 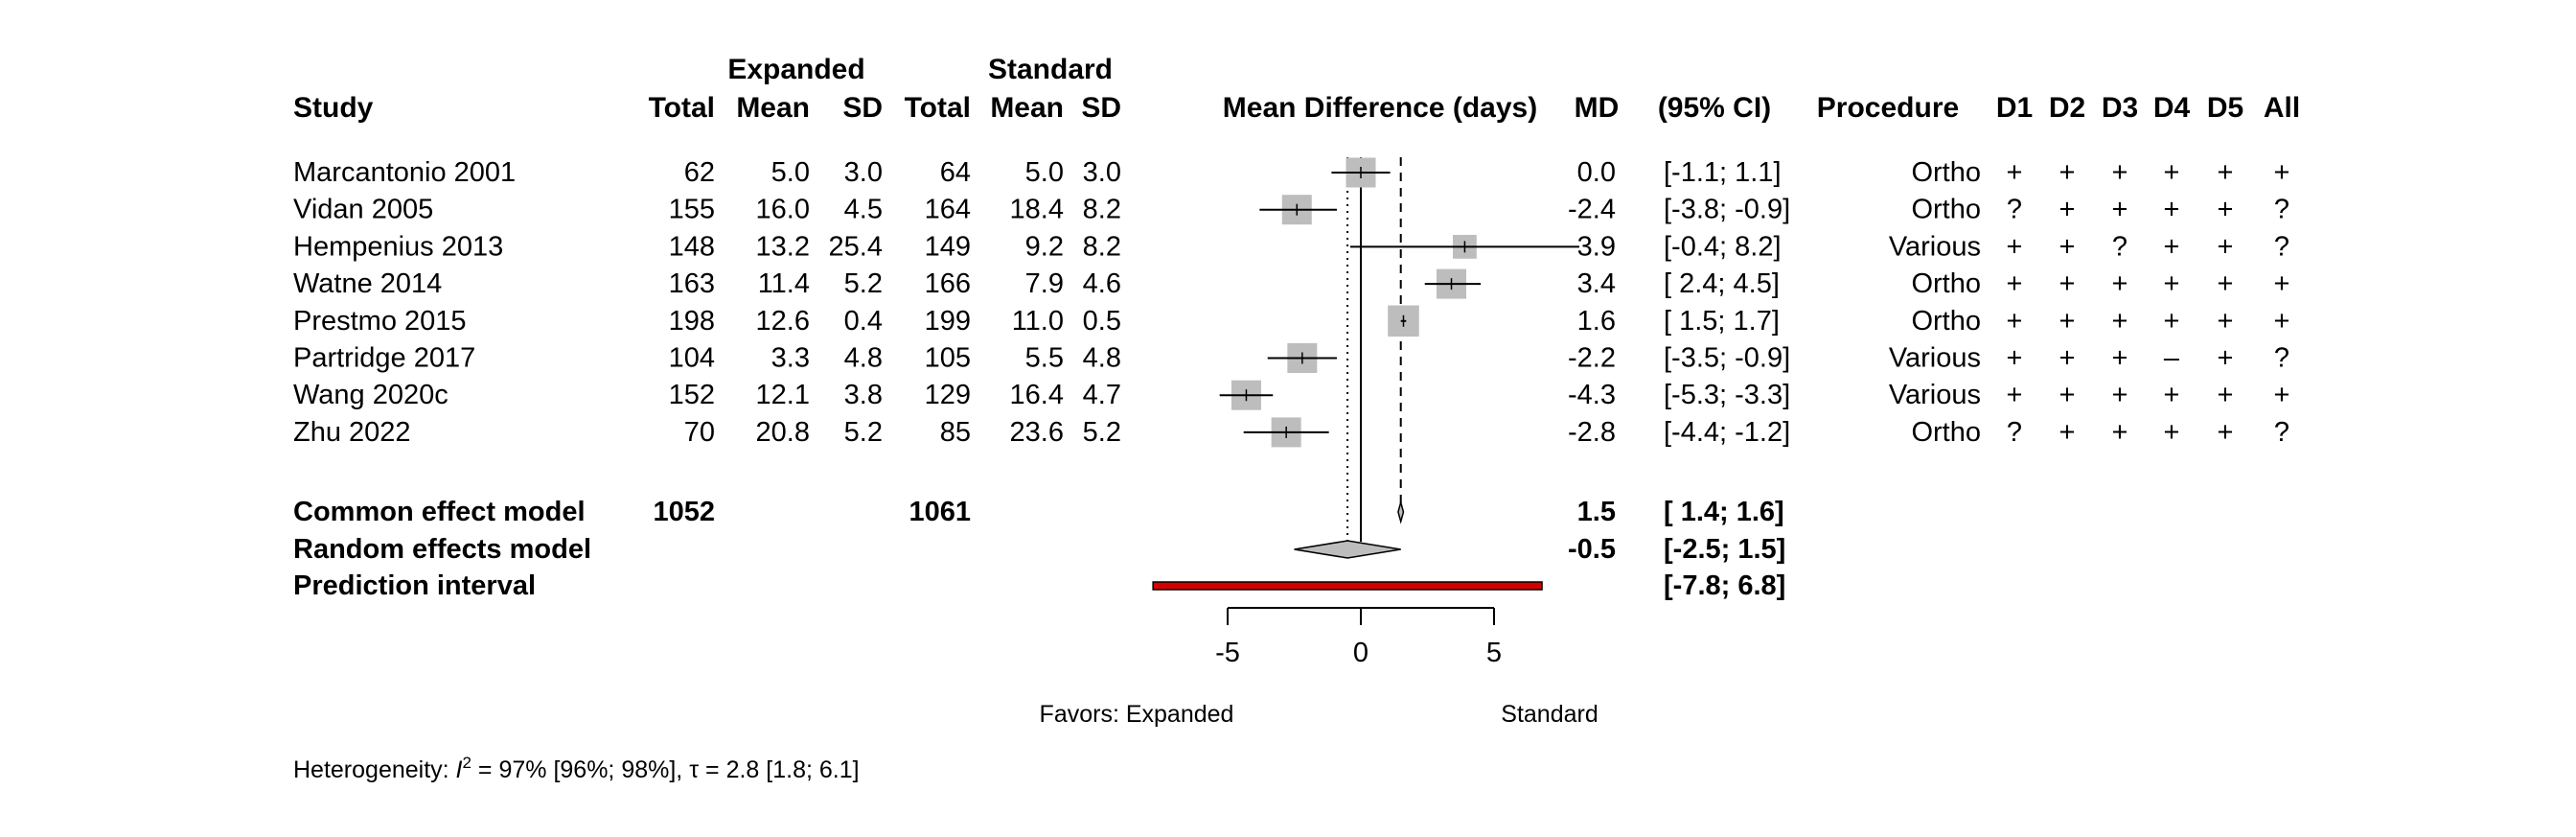 I want to click on standard-mean: 5.5, so click(x=1044, y=358).